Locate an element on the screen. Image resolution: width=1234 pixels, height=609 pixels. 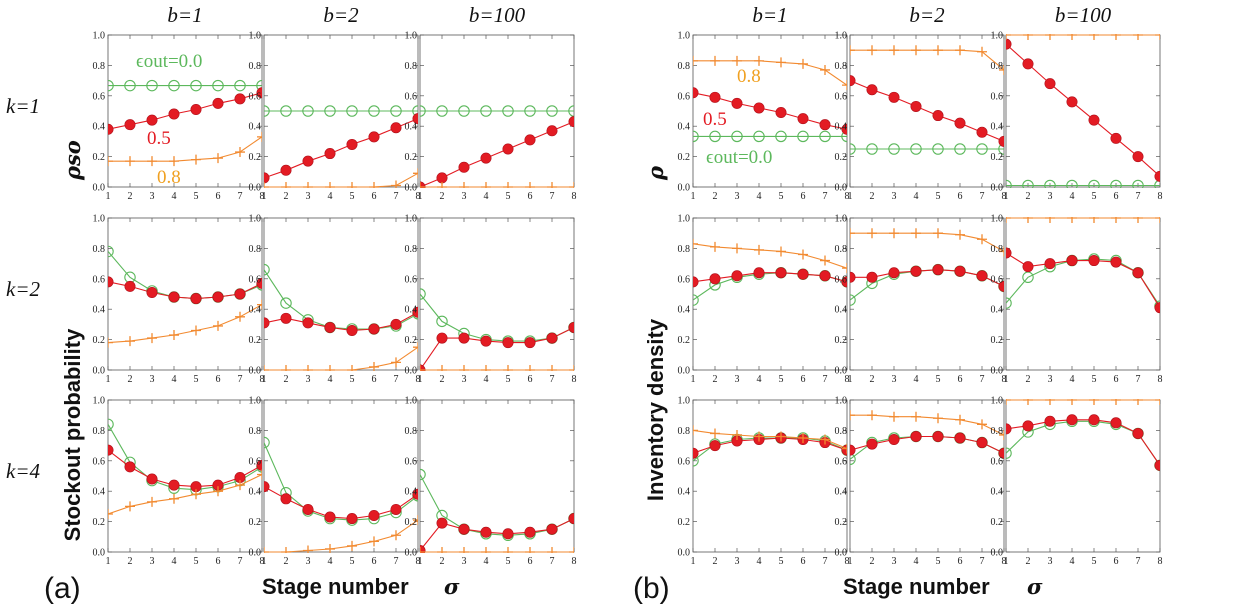
panel-b-k1-b100: 0.0 0.2 0.4 0.6 0.8 1.0 1 2 3 4 5 6 7 8 is located at coordinates (1077, 117).